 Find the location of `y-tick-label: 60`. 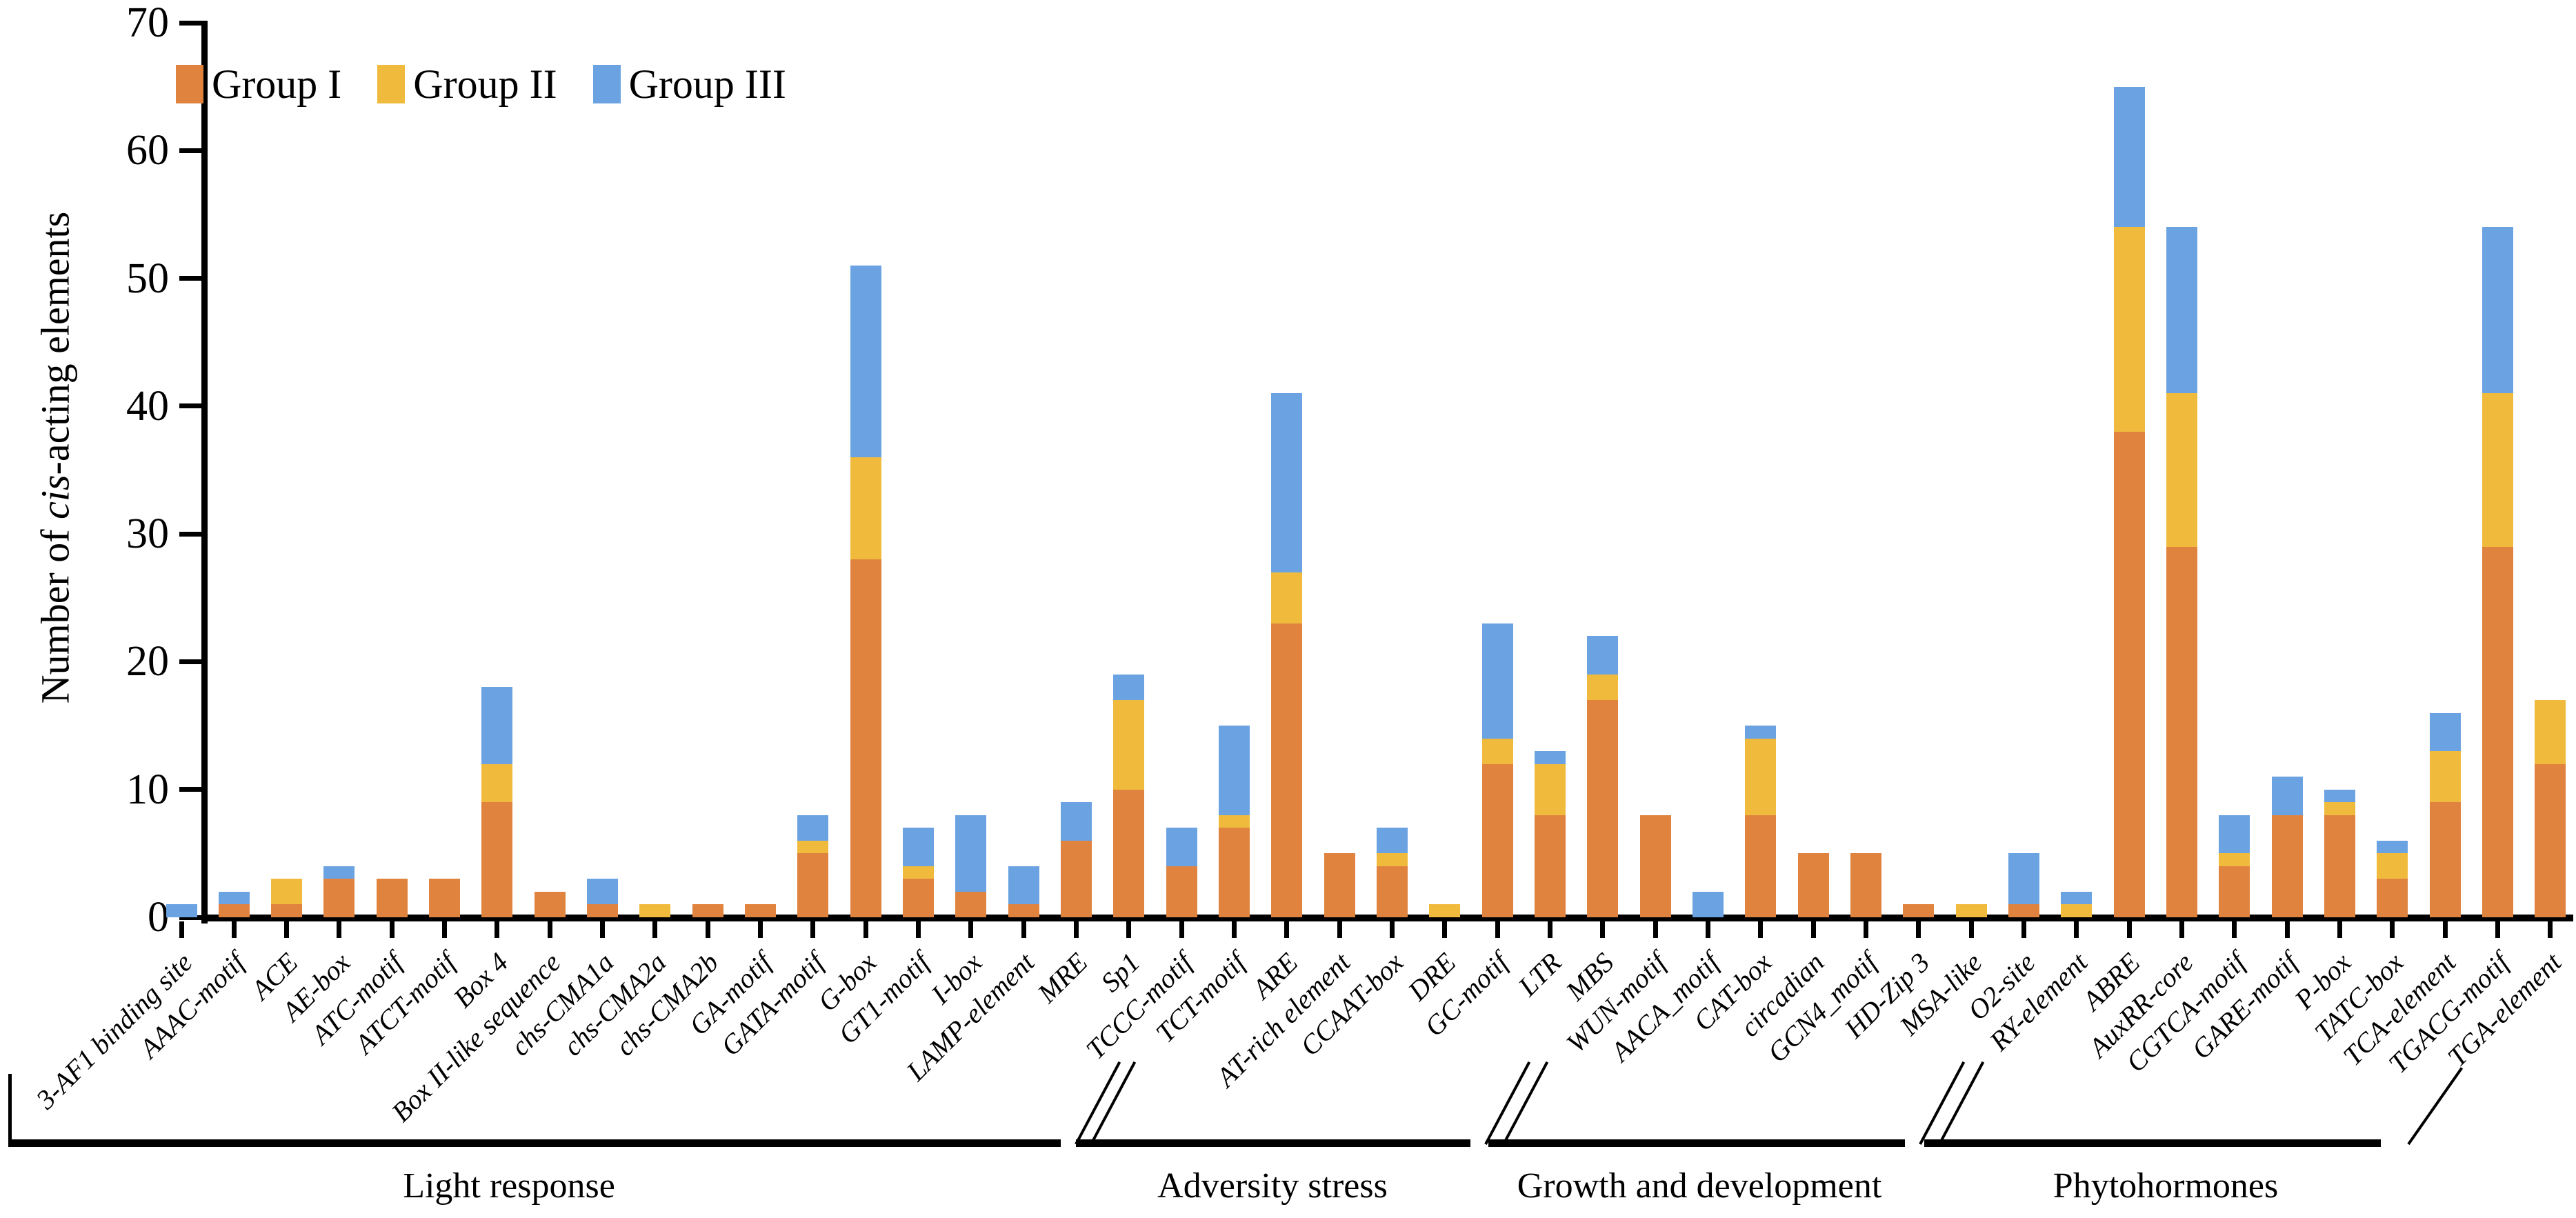

y-tick-label: 60 is located at coordinates (147, 150).